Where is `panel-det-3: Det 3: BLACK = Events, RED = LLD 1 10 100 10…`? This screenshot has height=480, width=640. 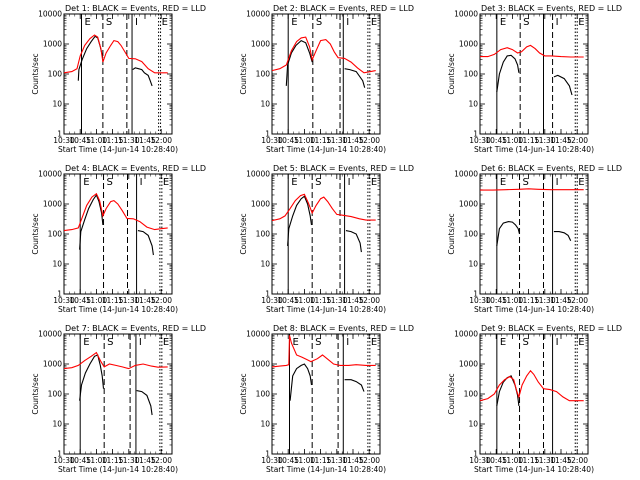
panel-det-3: Det 3: BLACK = Events, RED = LLD 1 10 100 10… is located at coordinates (534, 79).